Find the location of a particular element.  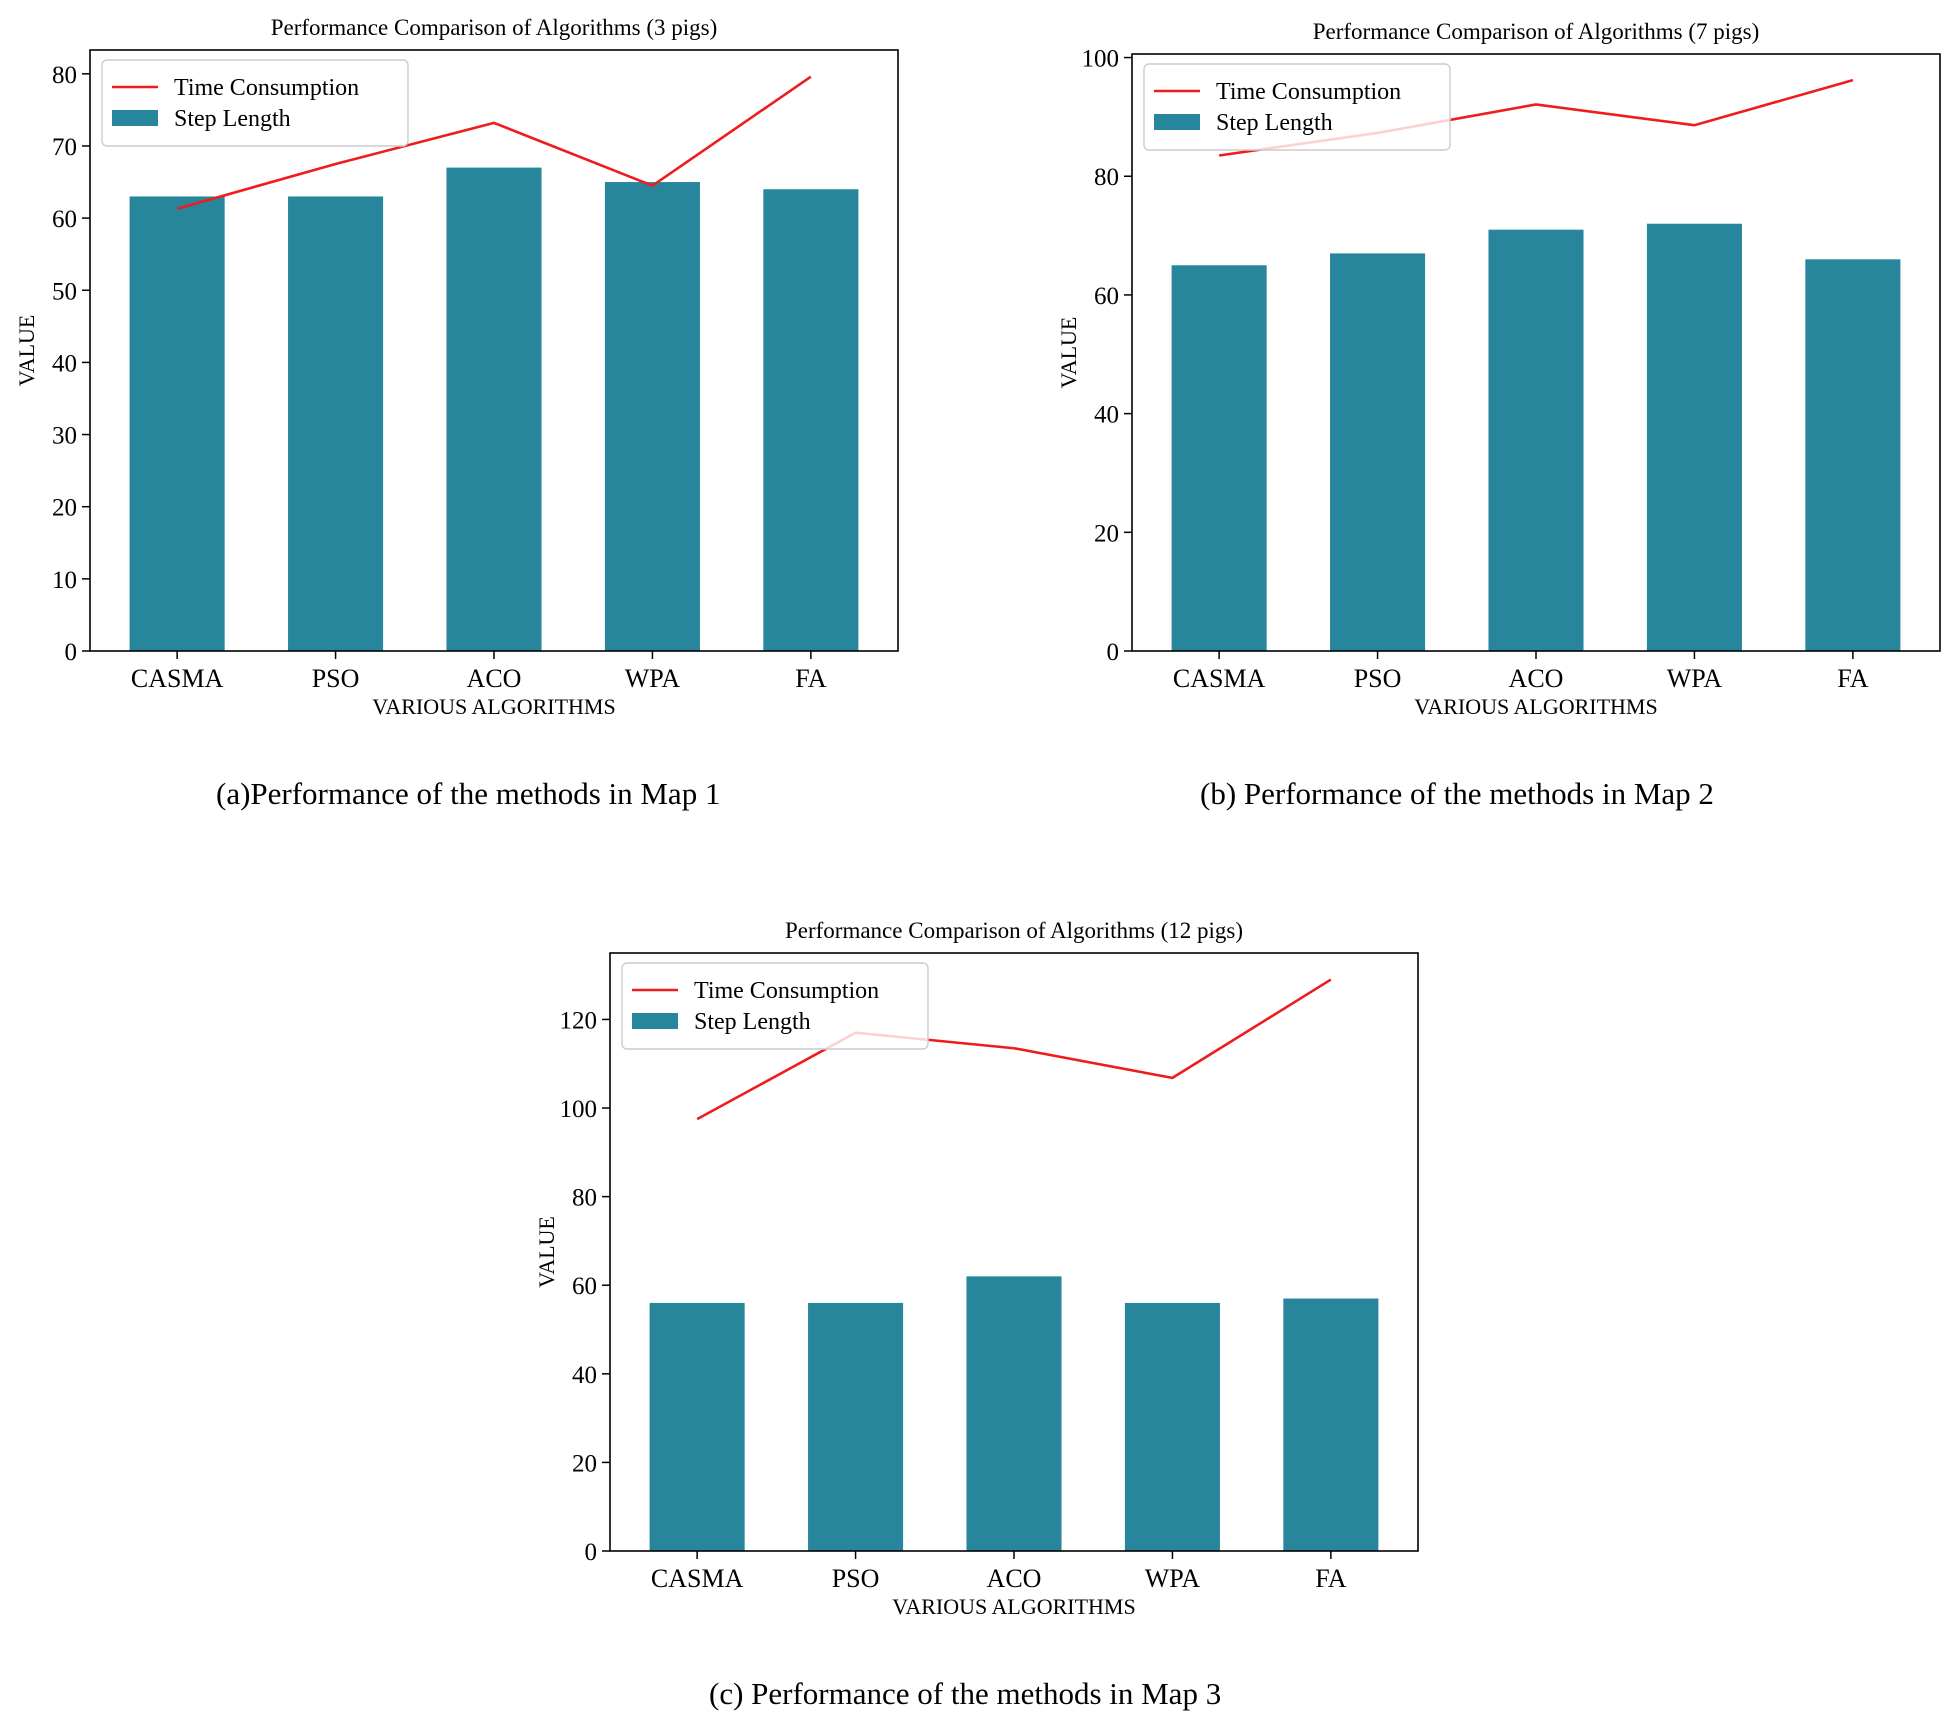

y-tick-label: 30 is located at coordinates (64, 436).